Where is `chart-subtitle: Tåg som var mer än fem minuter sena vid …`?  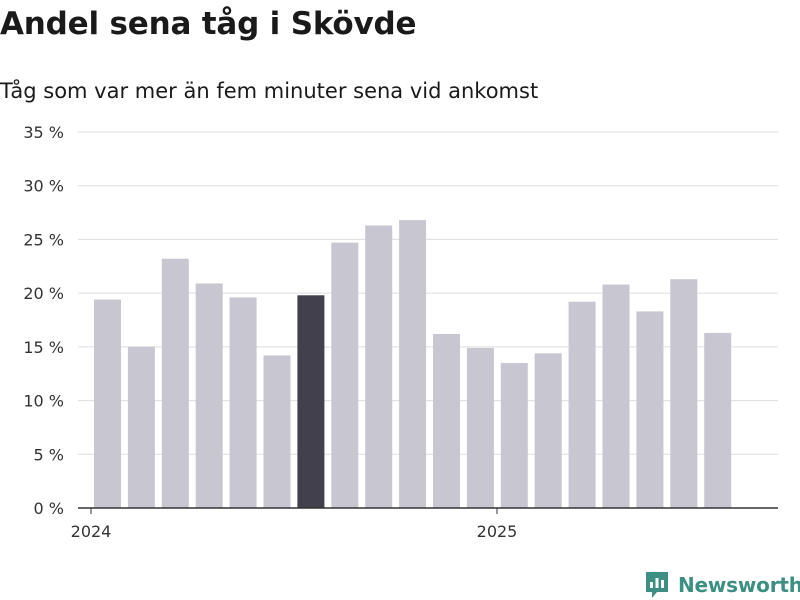 chart-subtitle: Tåg som var mer än fem minuter sena vid … is located at coordinates (269, 91).